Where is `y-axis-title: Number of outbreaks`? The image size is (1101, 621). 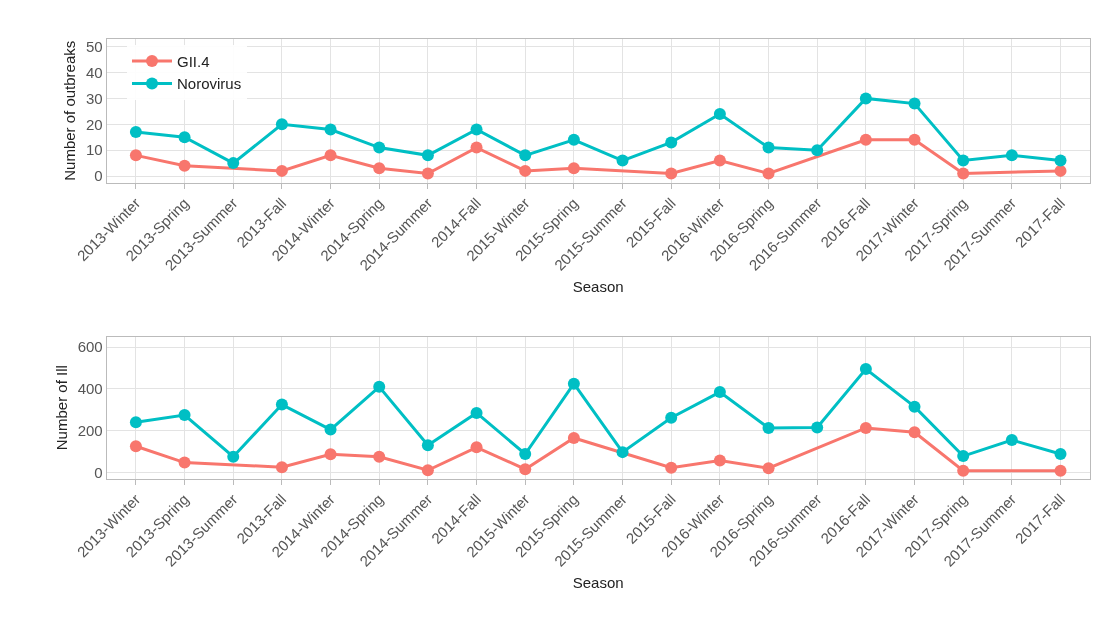 y-axis-title: Number of outbreaks is located at coordinates (70, 110).